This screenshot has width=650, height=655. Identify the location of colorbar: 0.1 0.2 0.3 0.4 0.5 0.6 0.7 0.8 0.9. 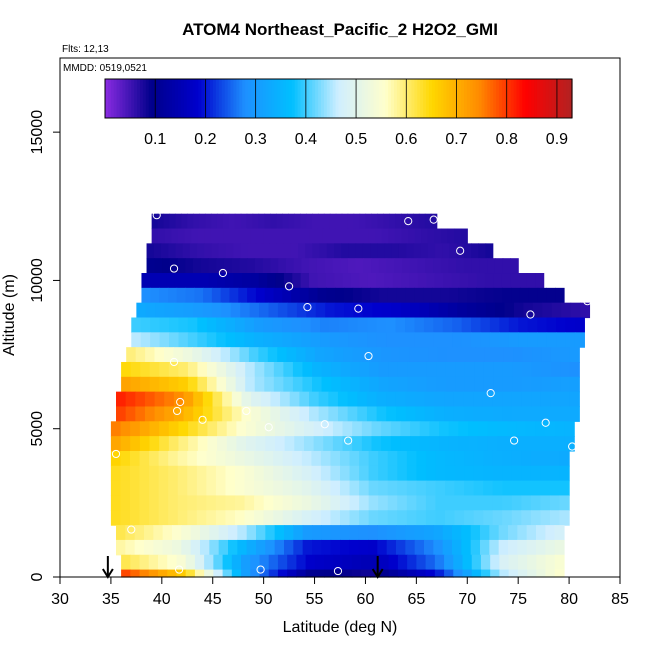
(338, 113).